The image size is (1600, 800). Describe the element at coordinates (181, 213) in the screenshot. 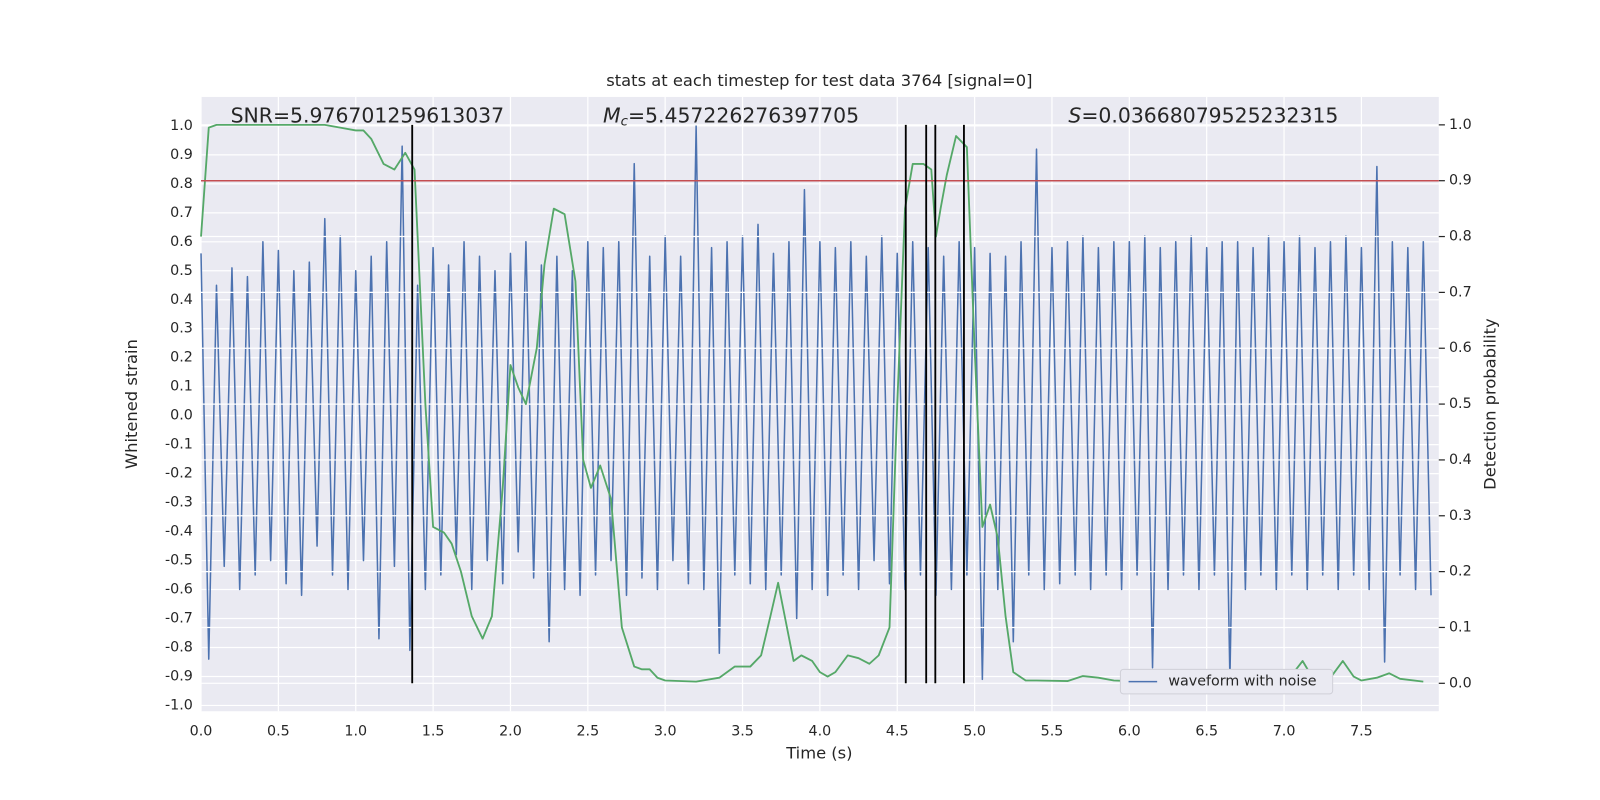

I see `y-tick-label: 0.7` at that location.